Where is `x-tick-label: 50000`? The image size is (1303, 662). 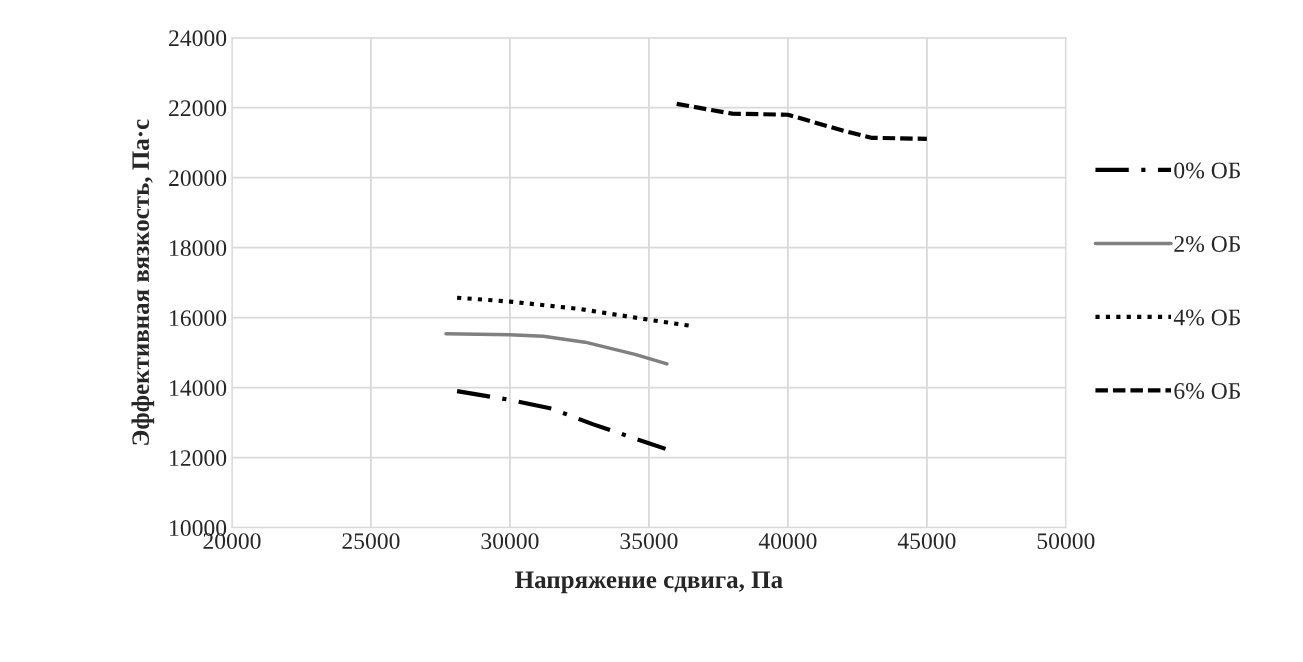
x-tick-label: 50000 is located at coordinates (1066, 541).